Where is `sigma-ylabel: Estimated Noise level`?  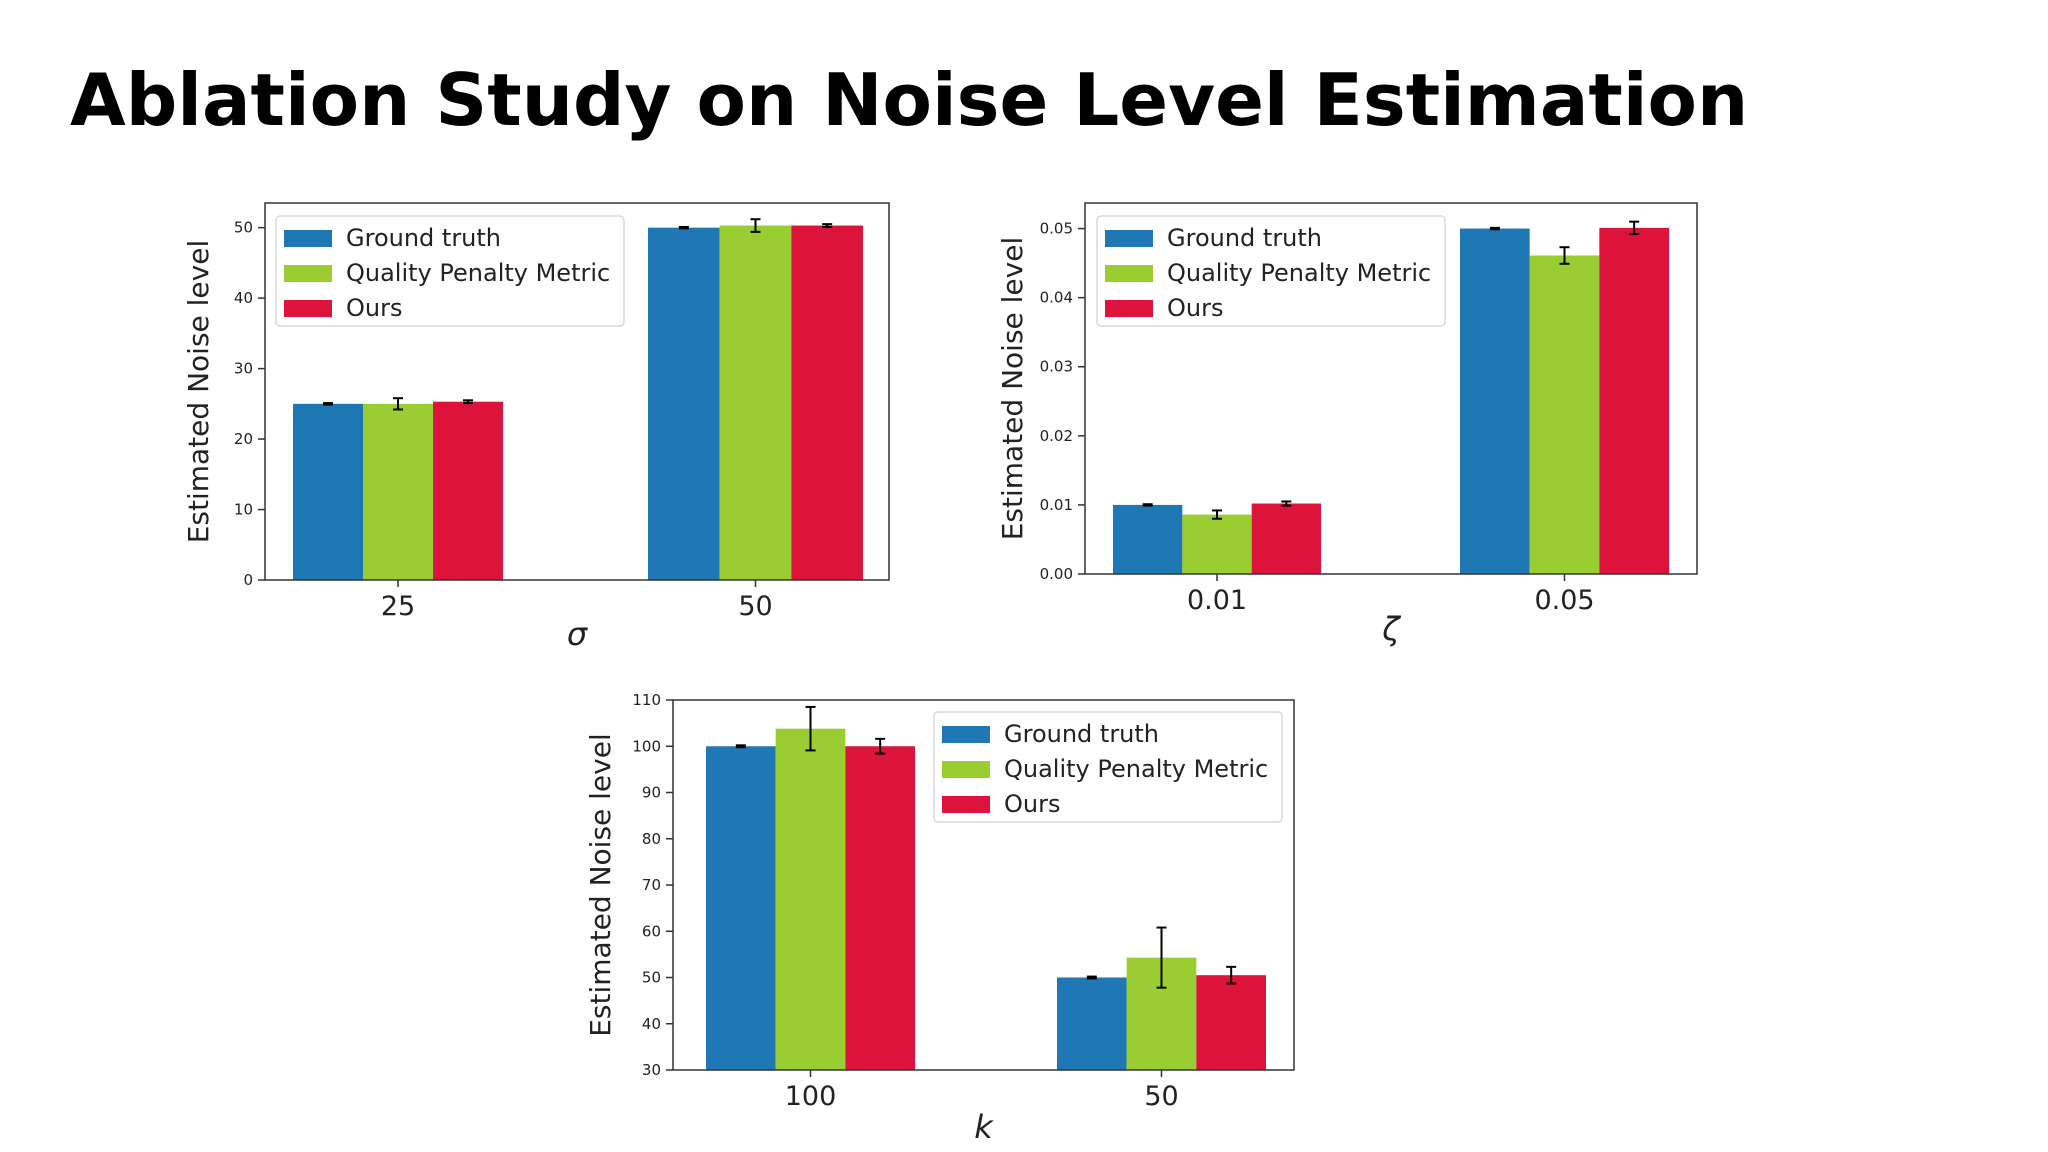
sigma-ylabel: Estimated Noise level is located at coordinates (198, 392).